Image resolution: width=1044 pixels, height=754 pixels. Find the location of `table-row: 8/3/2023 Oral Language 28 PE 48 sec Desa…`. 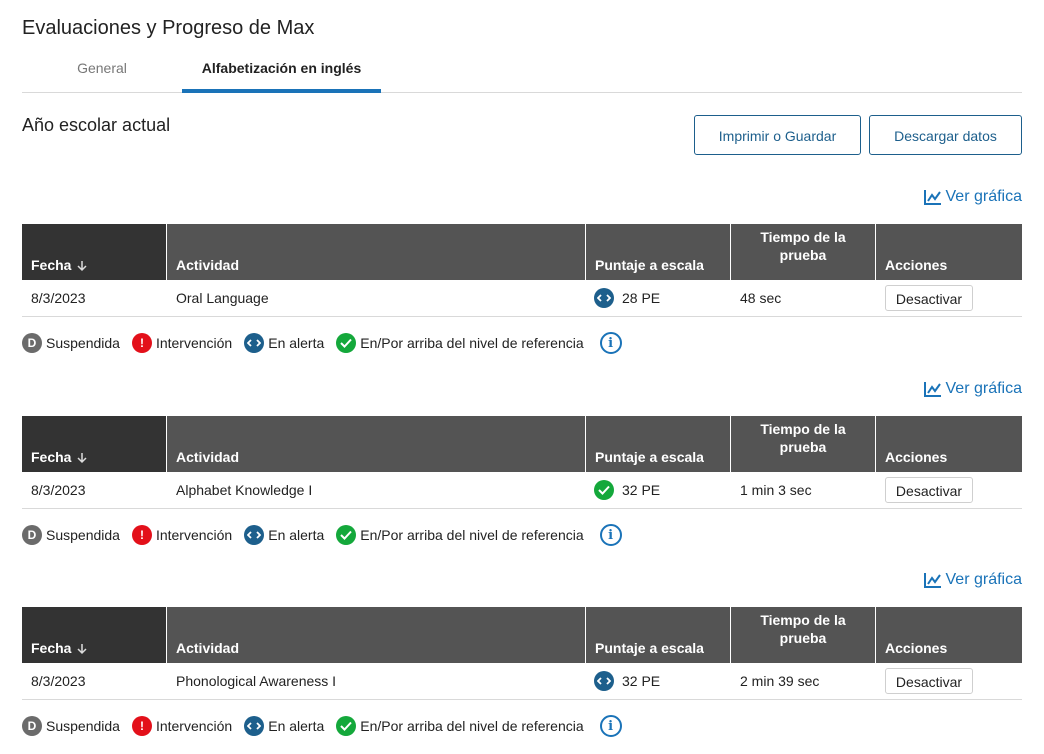

table-row: 8/3/2023 Oral Language 28 PE 48 sec Desa… is located at coordinates (522, 298).